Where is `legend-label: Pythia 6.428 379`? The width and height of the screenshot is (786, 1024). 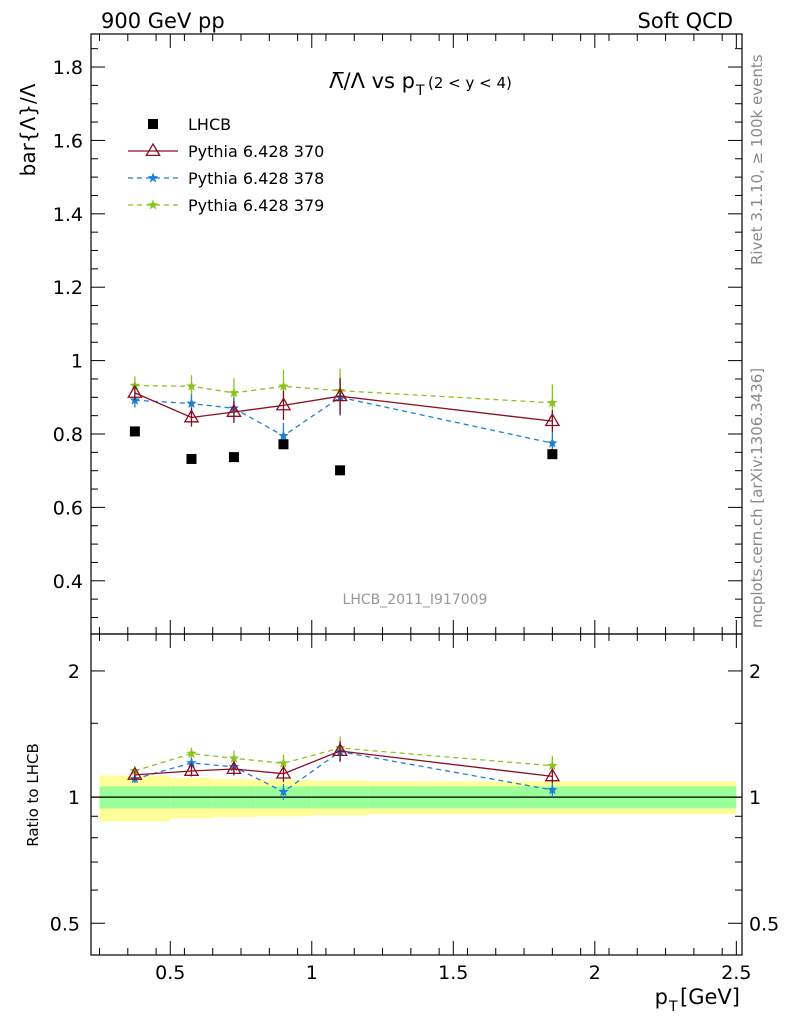 legend-label: Pythia 6.428 379 is located at coordinates (256, 205).